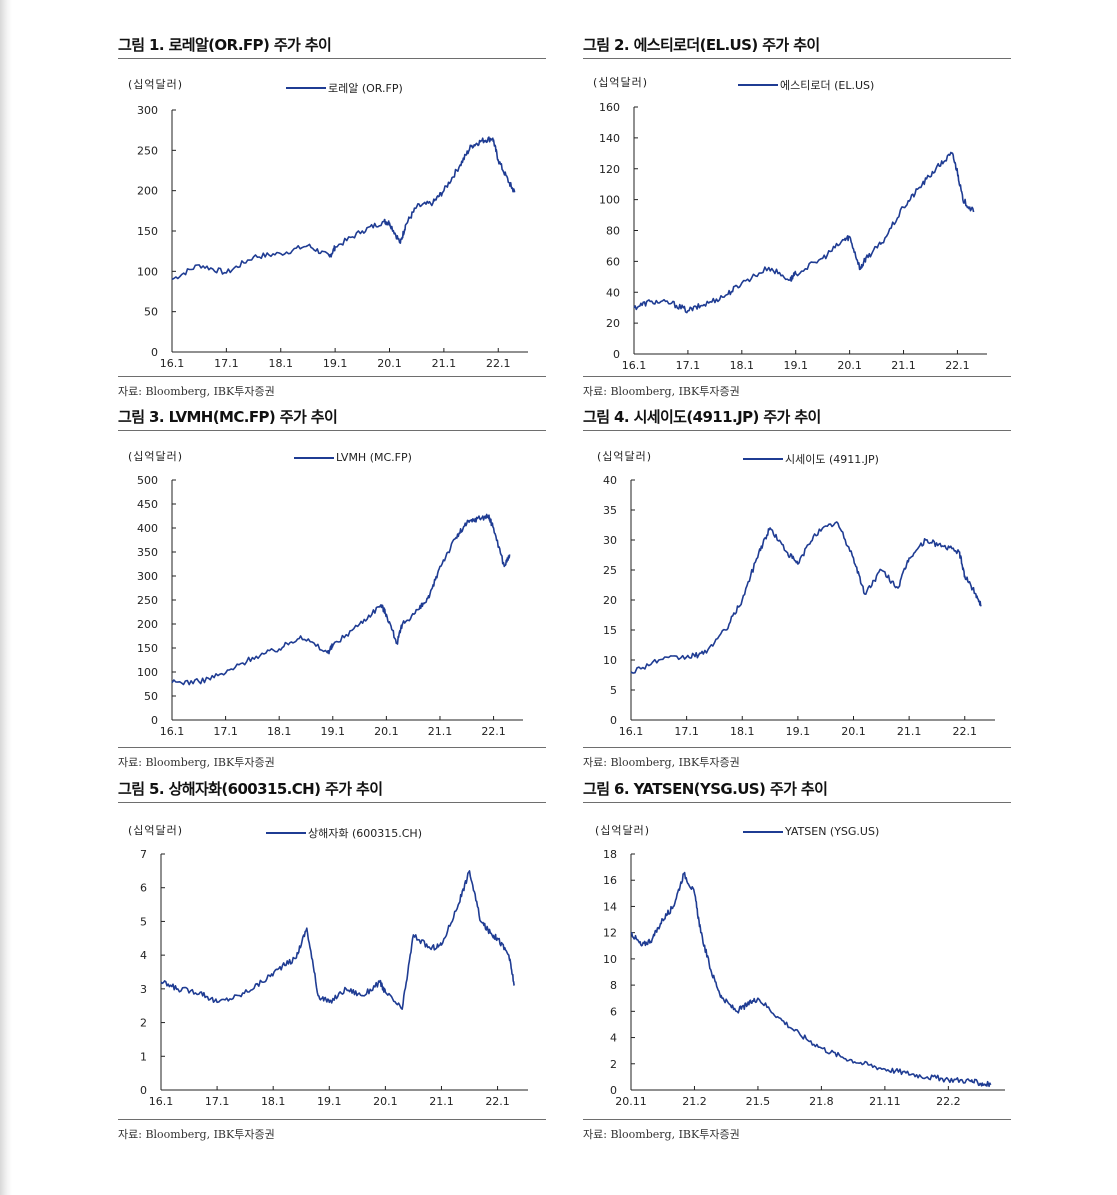 The image size is (1117, 1195). I want to click on legend: 시세이도 (4911.JP), so click(811, 459).